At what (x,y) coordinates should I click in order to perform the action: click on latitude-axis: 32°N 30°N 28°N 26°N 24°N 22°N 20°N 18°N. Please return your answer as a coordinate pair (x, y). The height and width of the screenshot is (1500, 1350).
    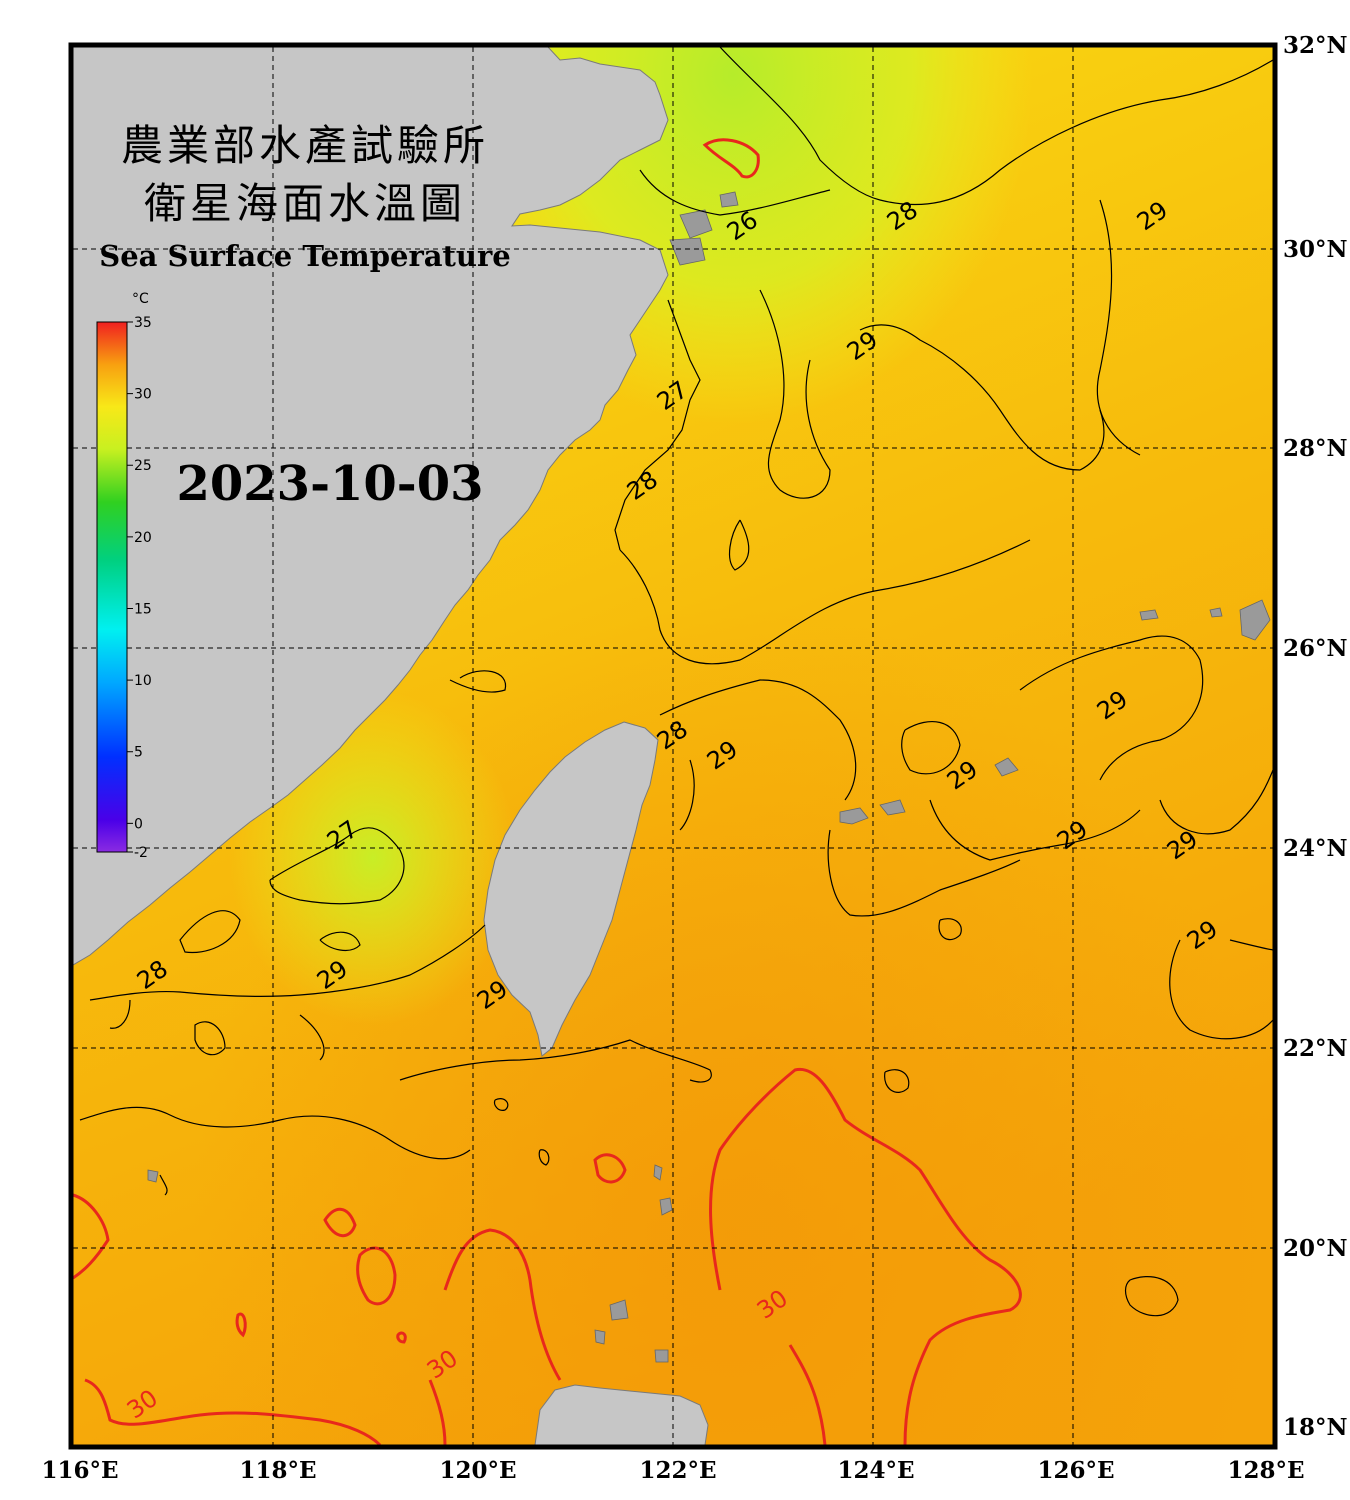
    Looking at the image, I should click on (1315, 736).